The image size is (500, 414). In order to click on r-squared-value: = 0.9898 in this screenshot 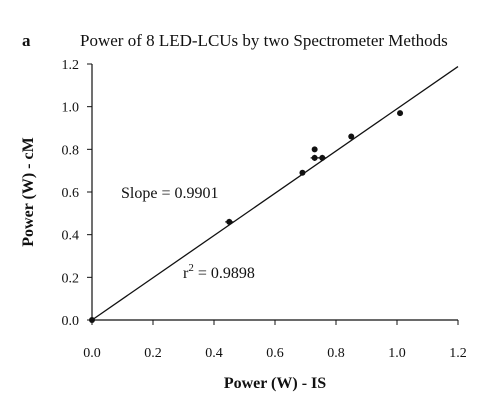, I will do `click(224, 273)`.